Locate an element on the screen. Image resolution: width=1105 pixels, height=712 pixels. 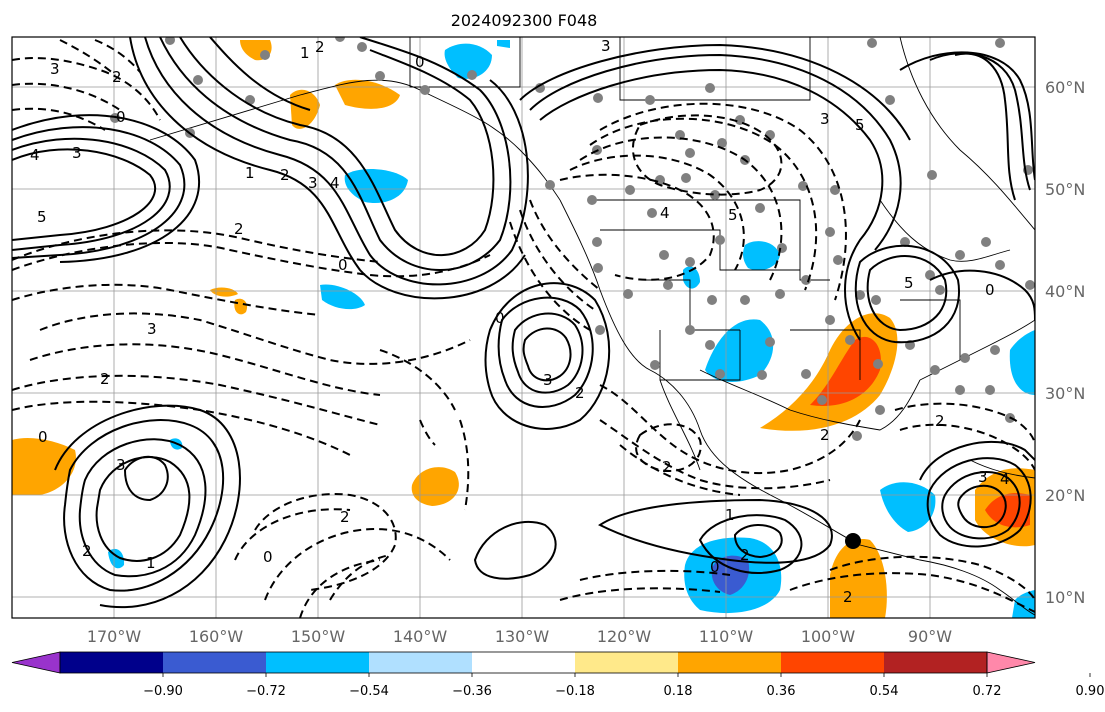
colorbar-tick-label: 0.36 is located at coordinates (781, 691).